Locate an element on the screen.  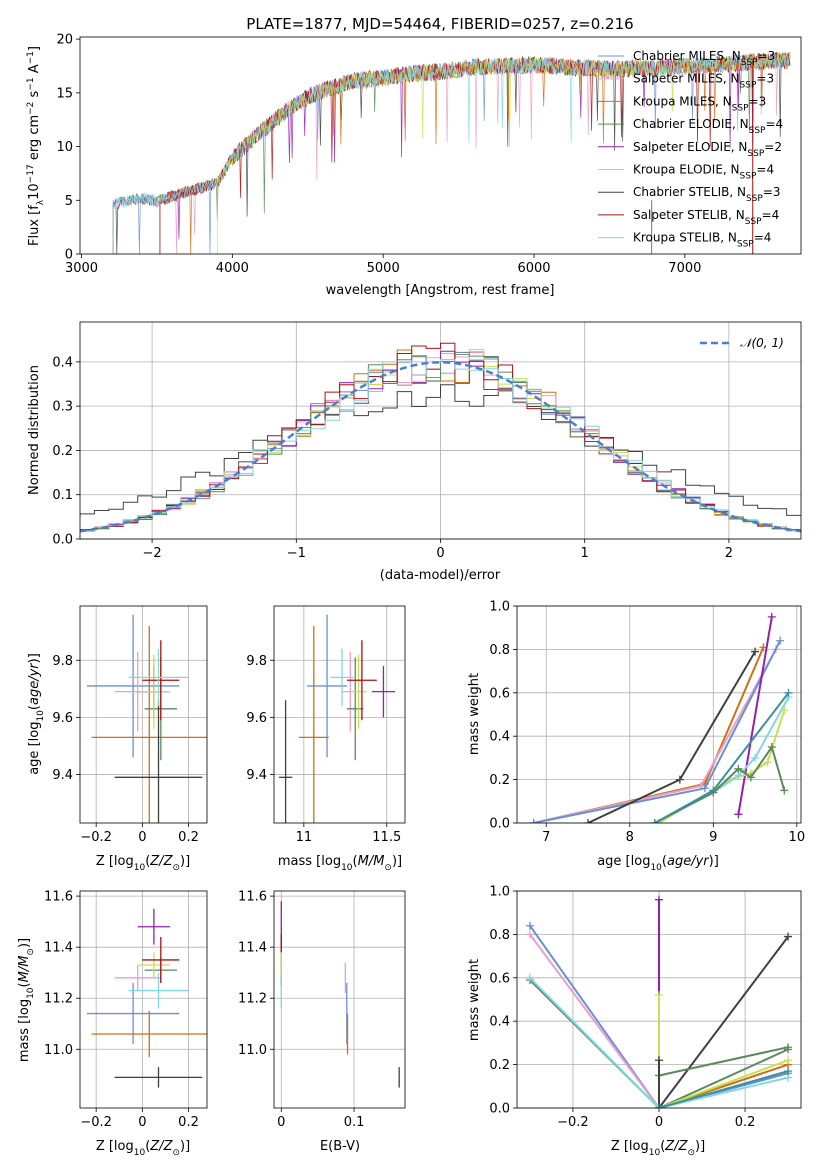
mass-z-xlabel: Z [log10(Z/Z⊙)] is located at coordinates (143, 1148).